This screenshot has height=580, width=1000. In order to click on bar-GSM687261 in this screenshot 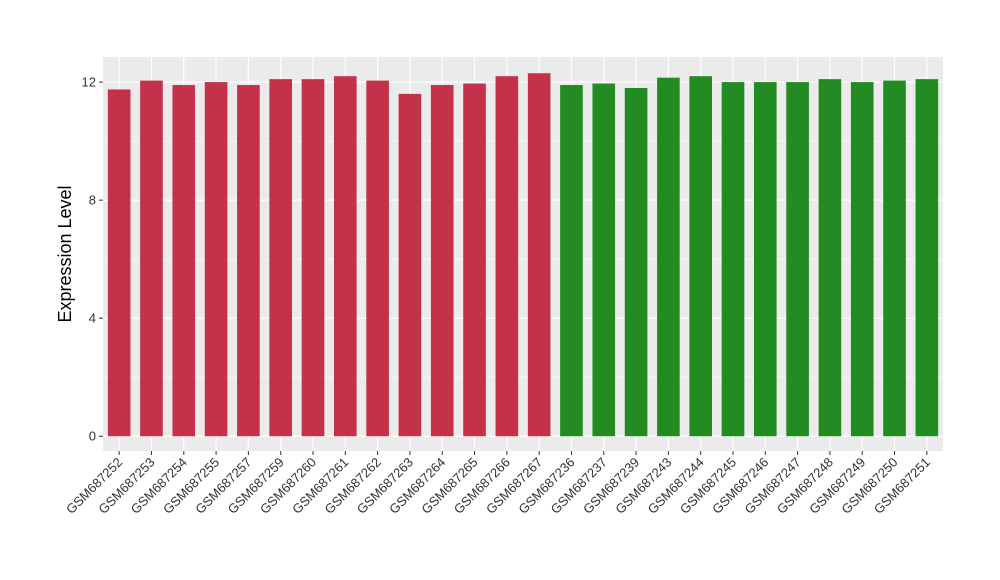, I will do `click(345, 256)`.